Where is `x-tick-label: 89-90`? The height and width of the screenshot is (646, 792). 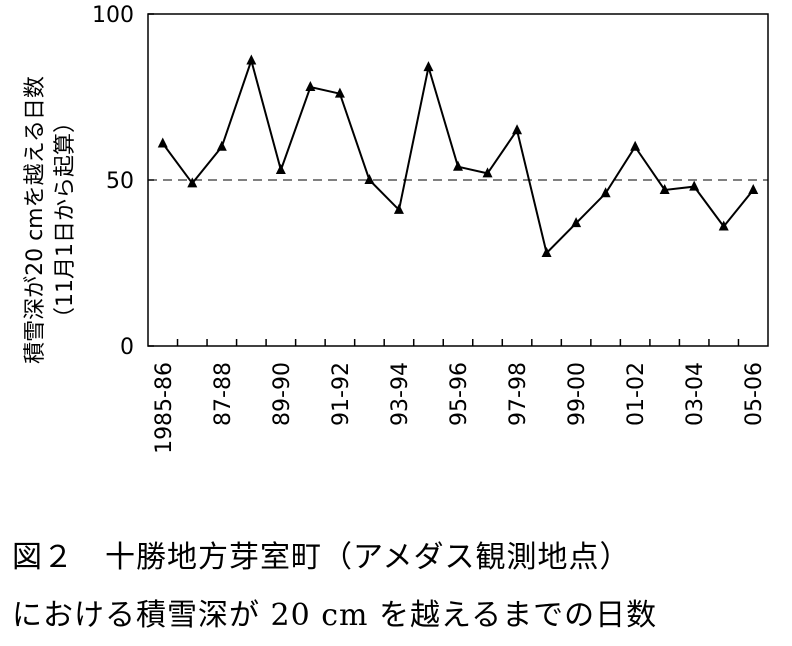 x-tick-label: 89-90 is located at coordinates (282, 394).